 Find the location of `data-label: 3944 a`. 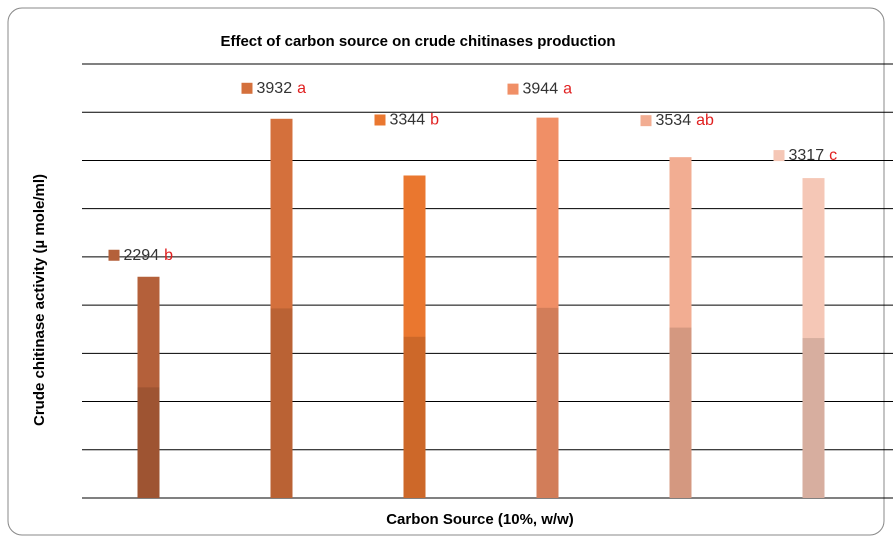

data-label: 3944 a is located at coordinates (548, 89).